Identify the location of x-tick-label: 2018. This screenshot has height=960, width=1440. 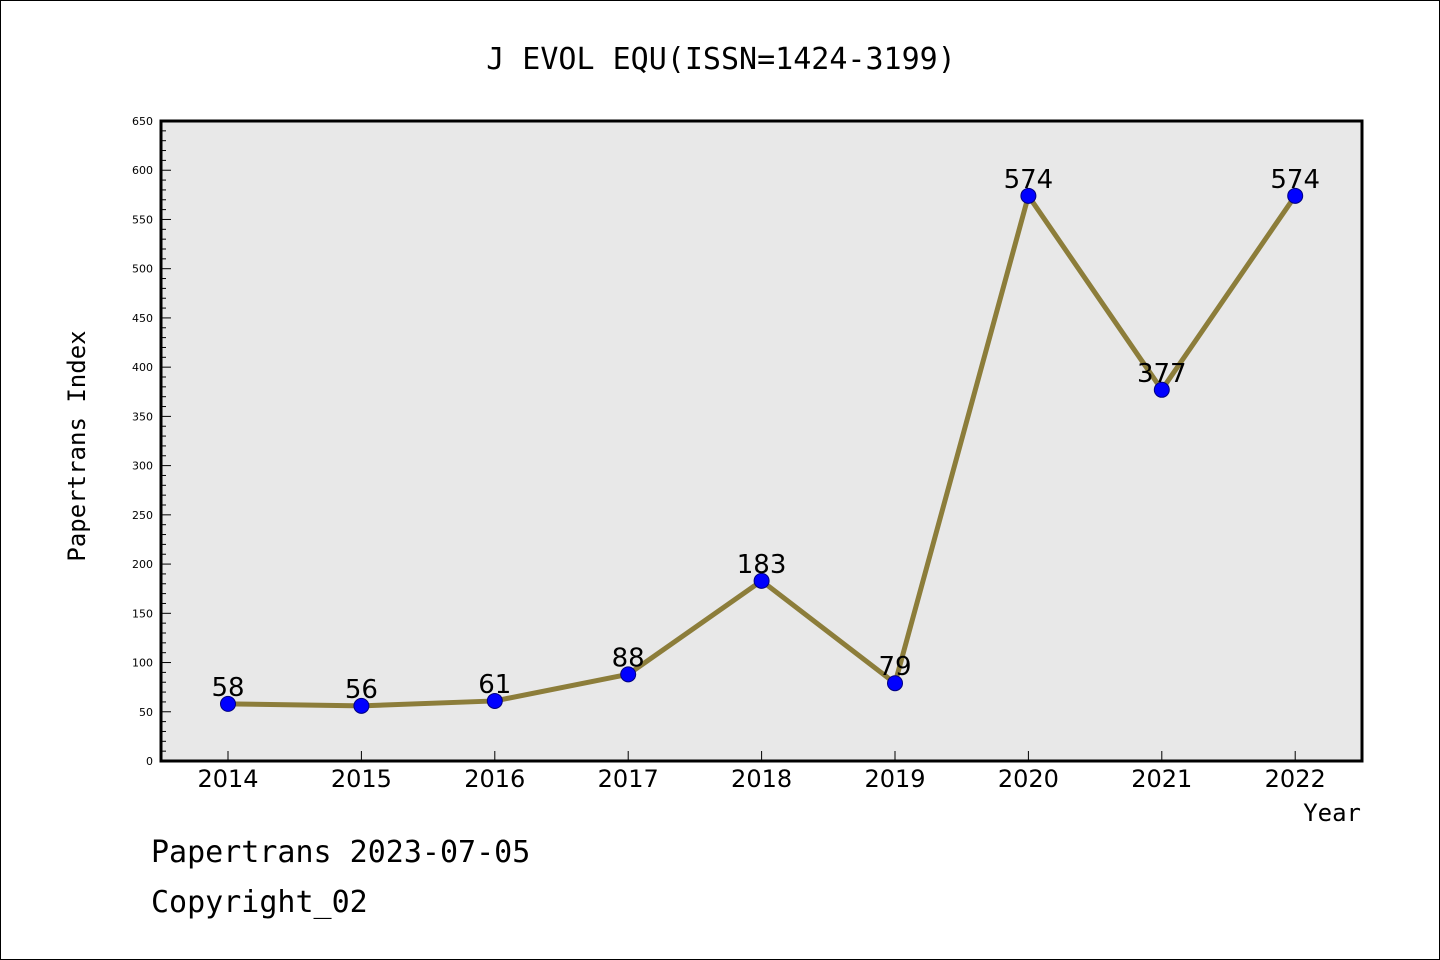
(761, 779).